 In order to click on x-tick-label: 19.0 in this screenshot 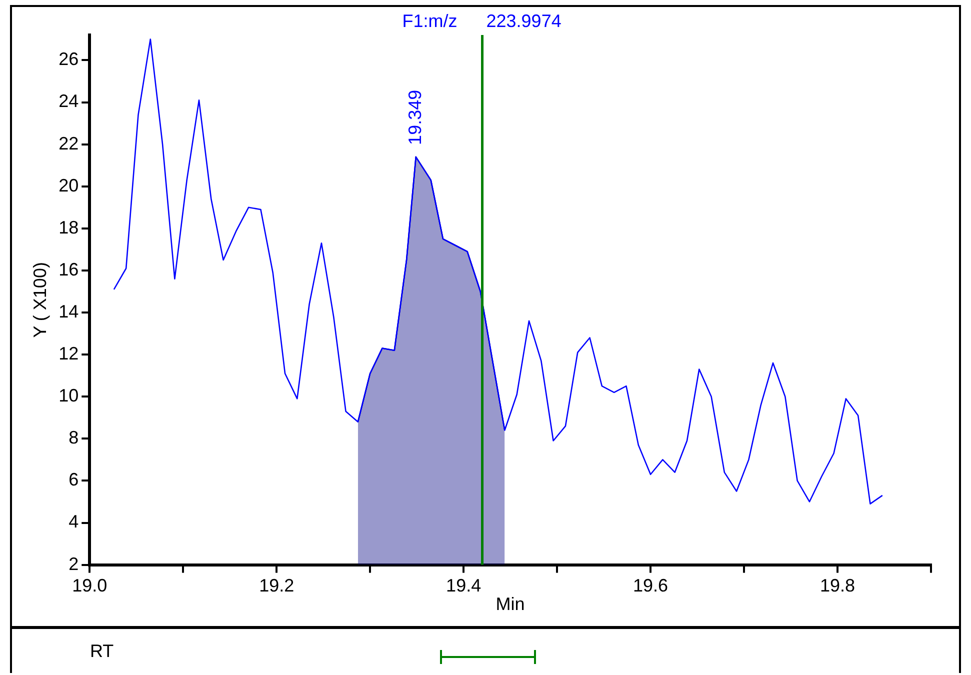, I will do `click(90, 586)`.